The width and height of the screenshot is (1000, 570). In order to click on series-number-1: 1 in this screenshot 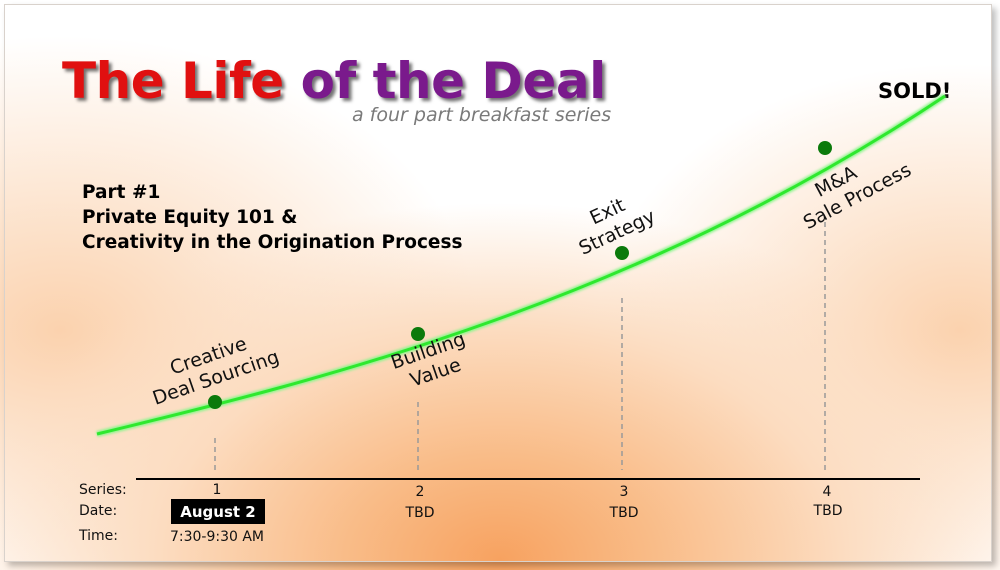, I will do `click(217, 490)`.